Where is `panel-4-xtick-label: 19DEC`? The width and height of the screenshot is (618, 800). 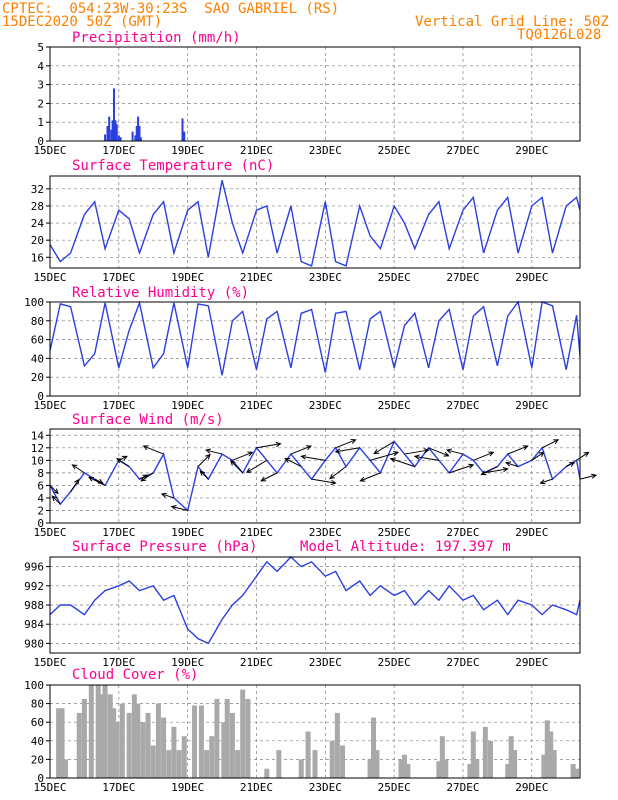
panel-4-xtick-label: 19DEC is located at coordinates (187, 532).